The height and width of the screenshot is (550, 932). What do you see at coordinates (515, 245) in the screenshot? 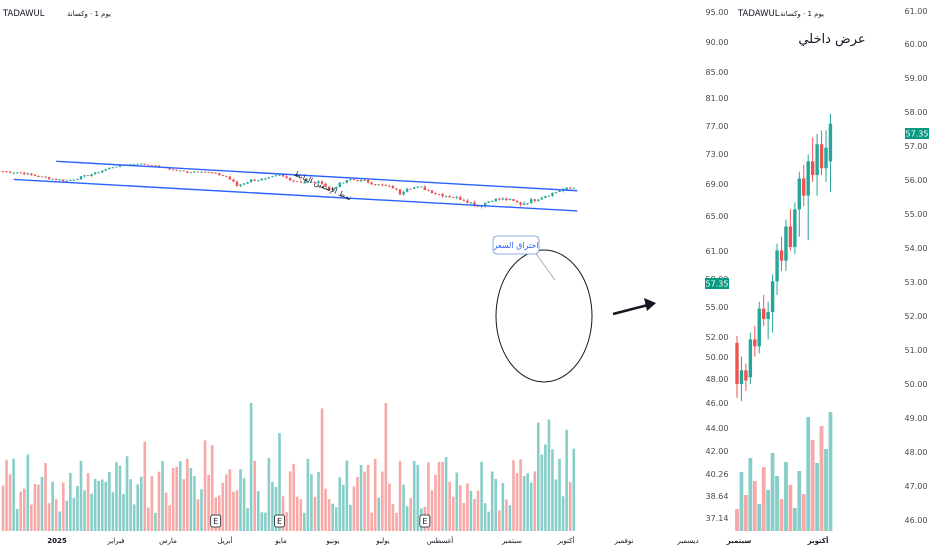
I see `breakout-label: اختراق السعر` at bounding box center [515, 245].